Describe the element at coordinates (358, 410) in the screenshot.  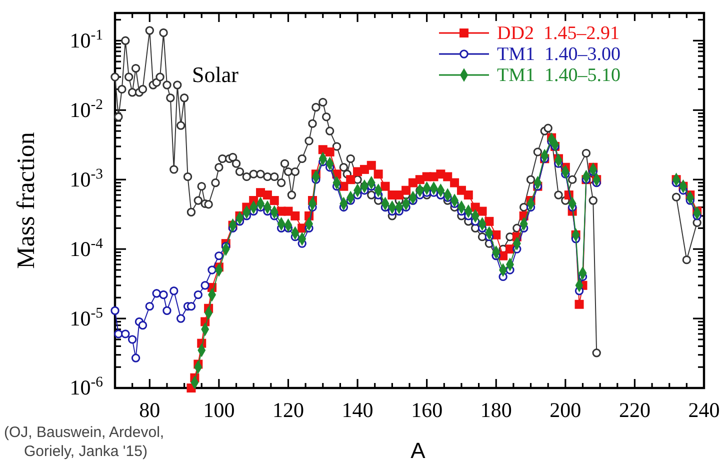
I see `x-tick-label: 140` at that location.